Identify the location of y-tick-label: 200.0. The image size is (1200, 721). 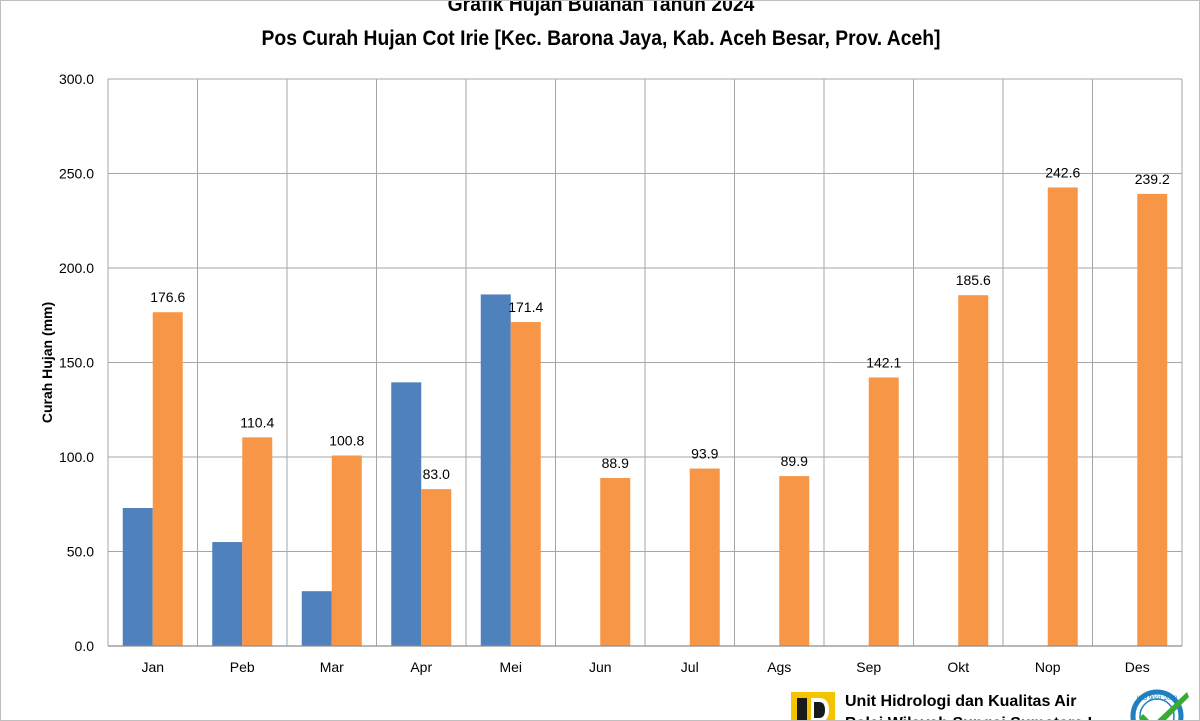
(76, 268).